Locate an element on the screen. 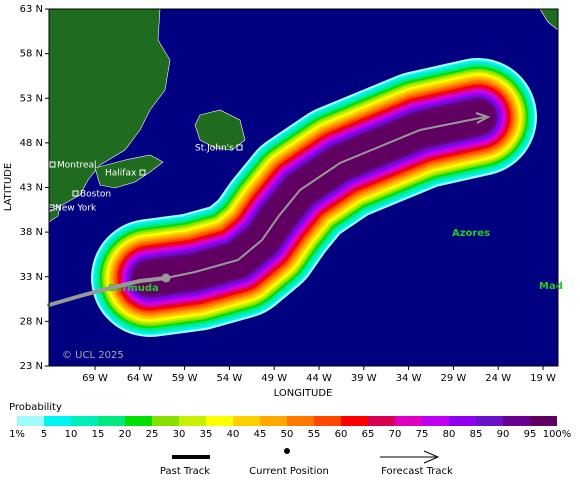 This screenshot has height=490, width=580. city-label: Montreal is located at coordinates (77, 166).